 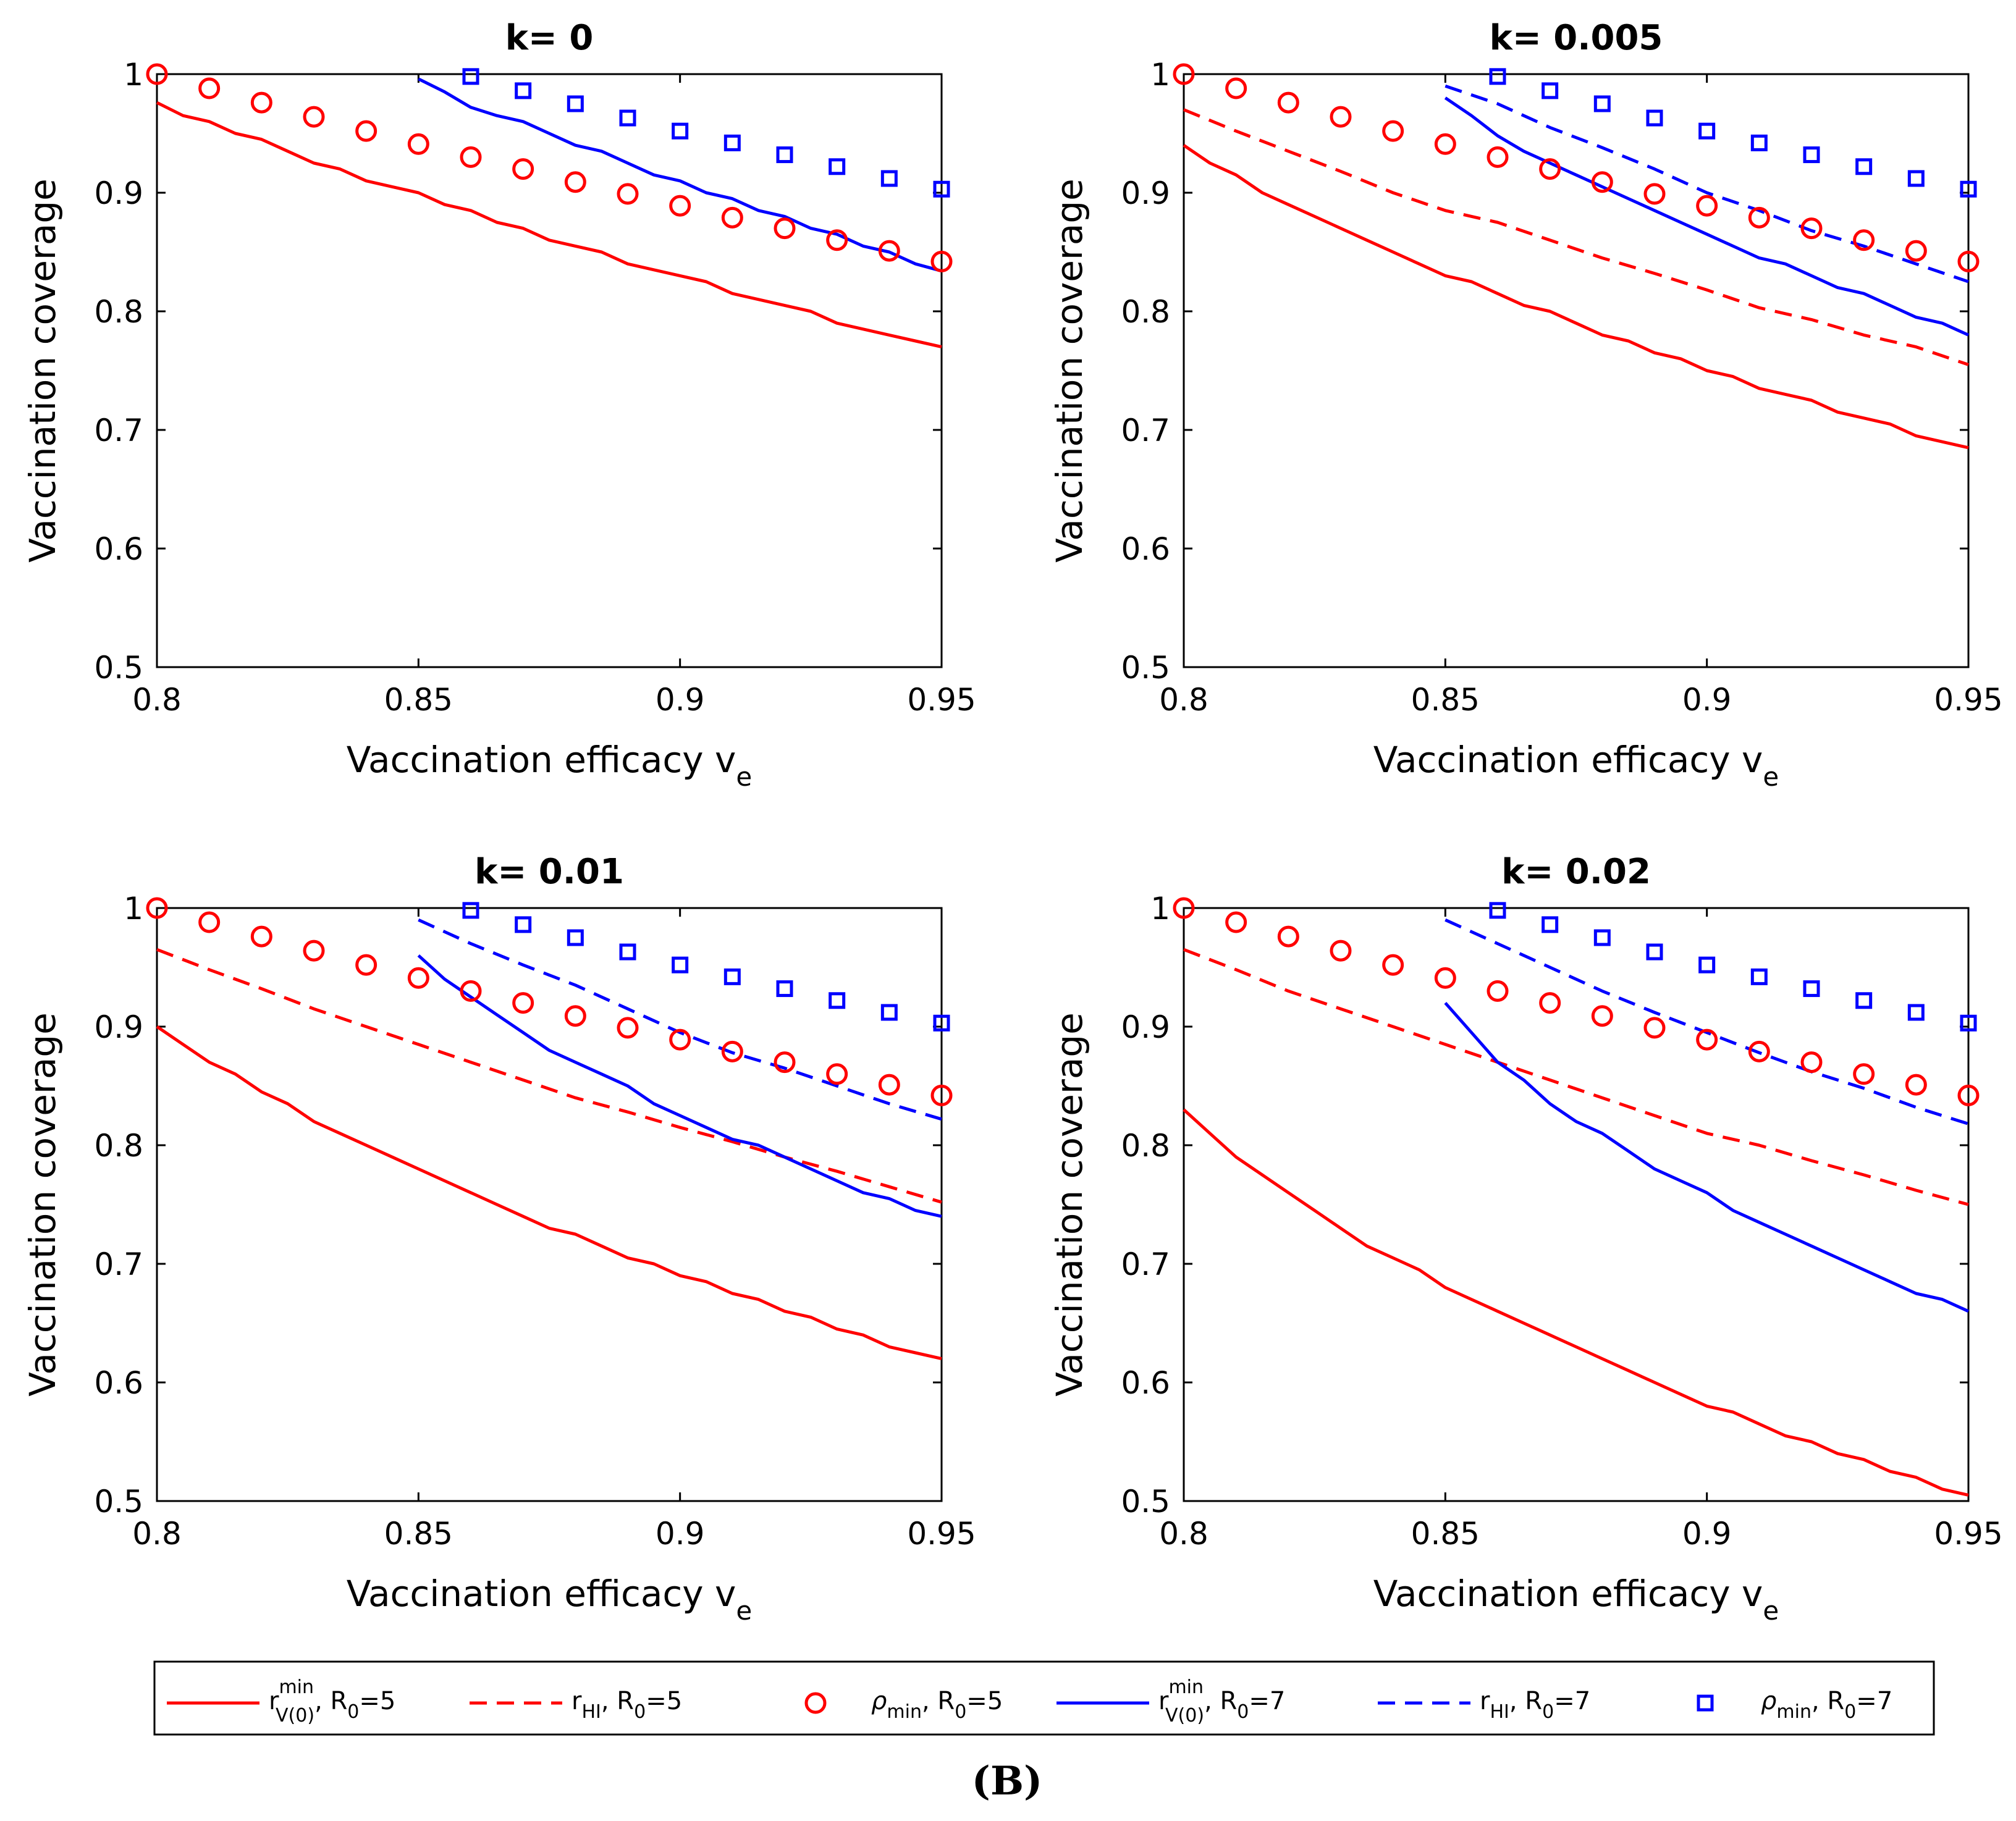 I want to click on legend-label: rmin V(0), R0=7, so click(x=1221, y=1701).